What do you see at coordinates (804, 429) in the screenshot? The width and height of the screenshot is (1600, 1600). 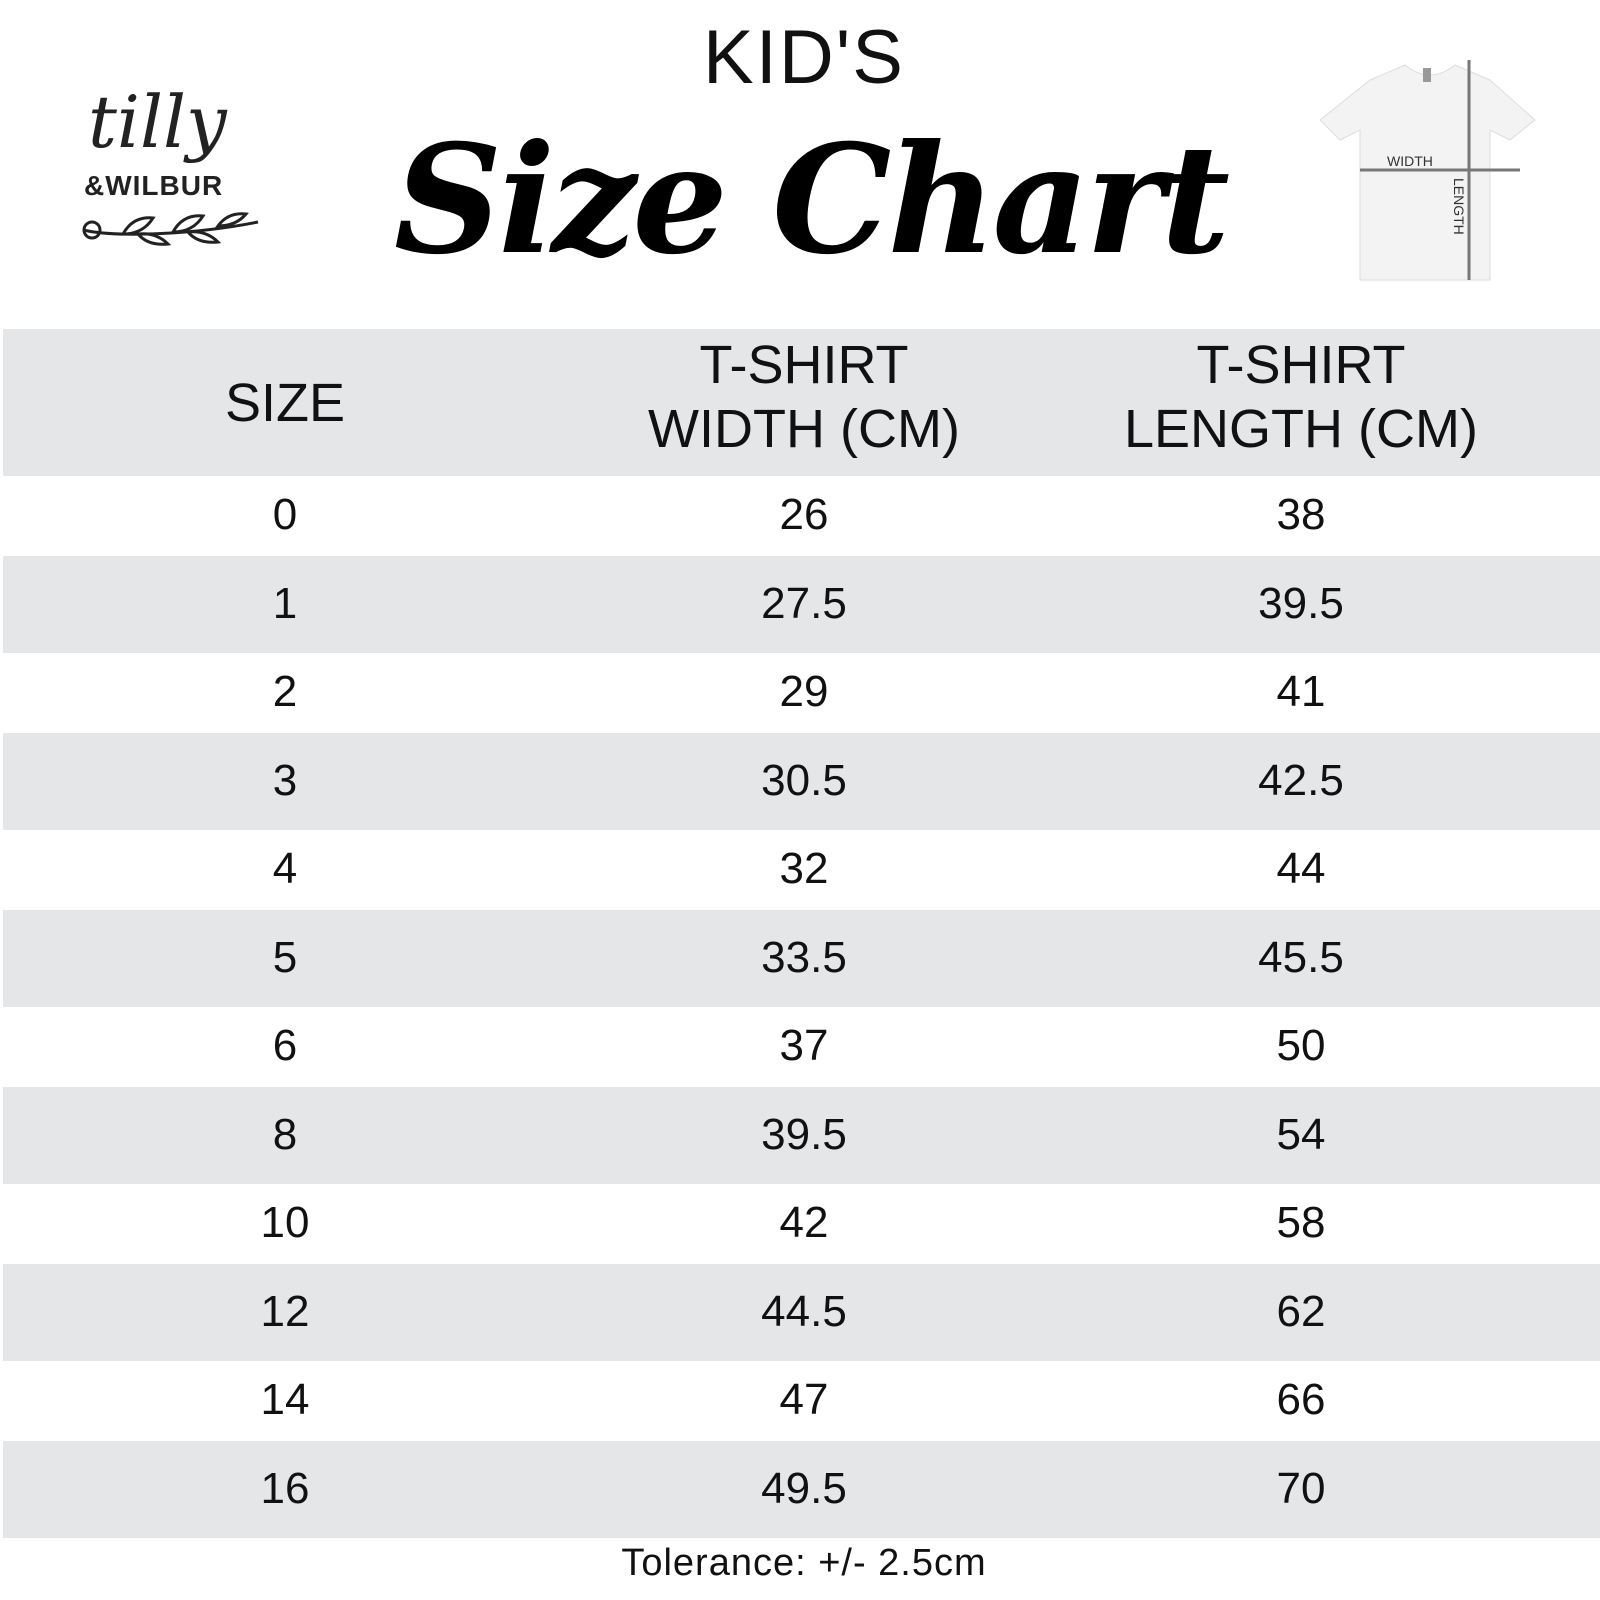 I see `header-text: WIDTH (CM)` at bounding box center [804, 429].